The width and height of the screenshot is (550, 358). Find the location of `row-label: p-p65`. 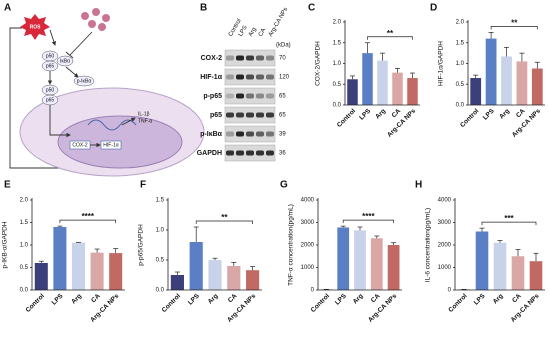

row-label: p-p65 is located at coordinates (212, 96).